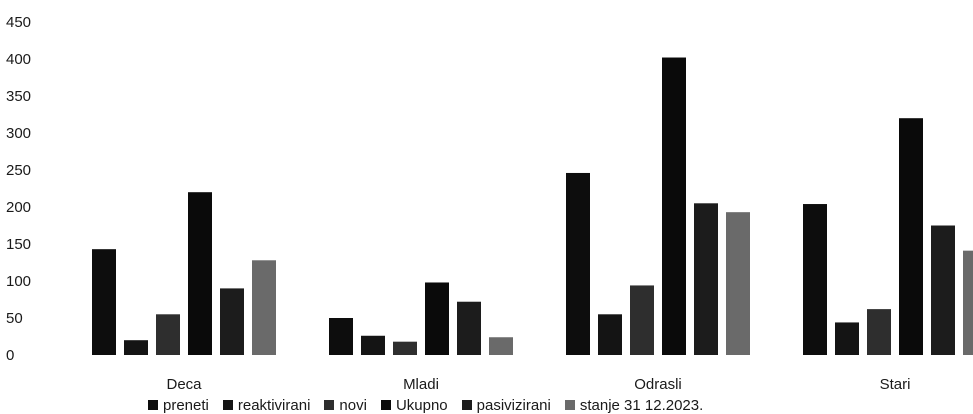  What do you see at coordinates (706, 279) in the screenshot?
I see `bar-pasivizirani-odrasli` at bounding box center [706, 279].